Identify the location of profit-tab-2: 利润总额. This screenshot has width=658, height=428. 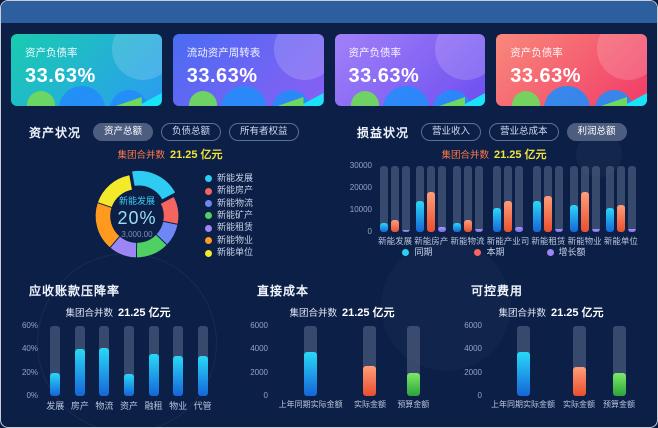
(596, 132).